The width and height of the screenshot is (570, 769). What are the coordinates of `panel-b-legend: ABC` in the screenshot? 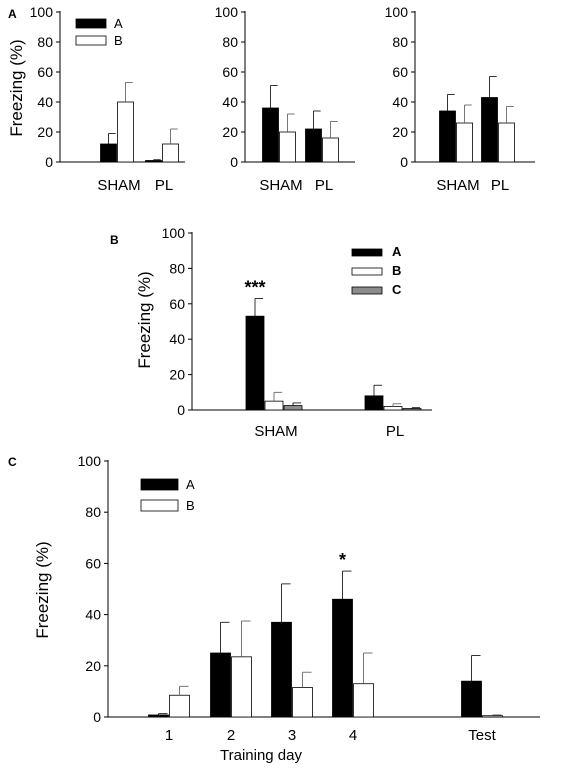 It's located at (376, 270).